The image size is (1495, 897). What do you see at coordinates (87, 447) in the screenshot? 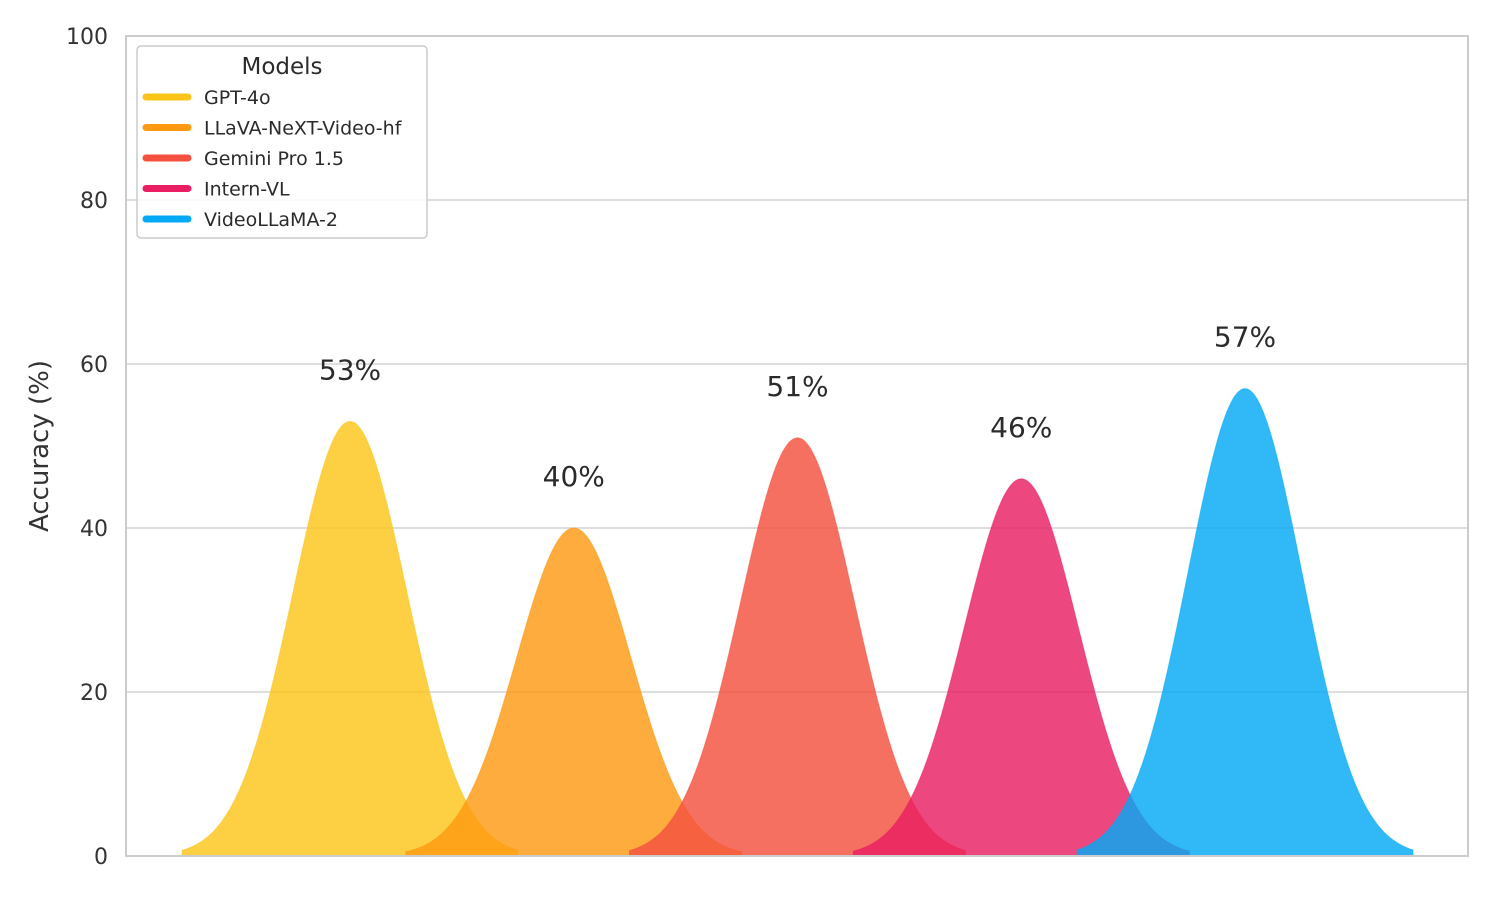
I see `y-tick-labels: 0 20 40 60 80 100` at bounding box center [87, 447].